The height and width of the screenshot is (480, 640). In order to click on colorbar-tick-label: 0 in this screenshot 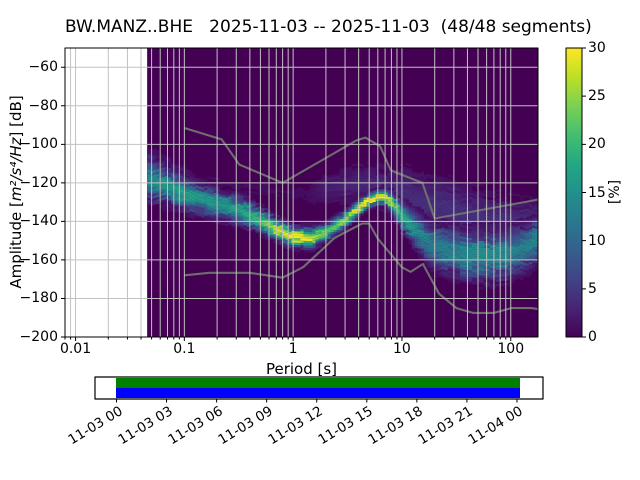, I will do `click(592, 337)`.